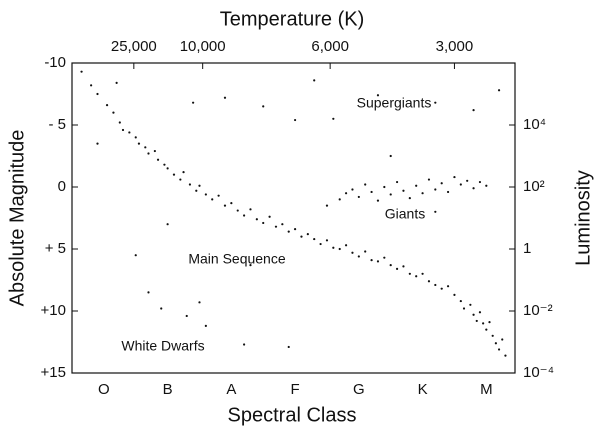  I want to click on x-tick-label: G, so click(359, 389).